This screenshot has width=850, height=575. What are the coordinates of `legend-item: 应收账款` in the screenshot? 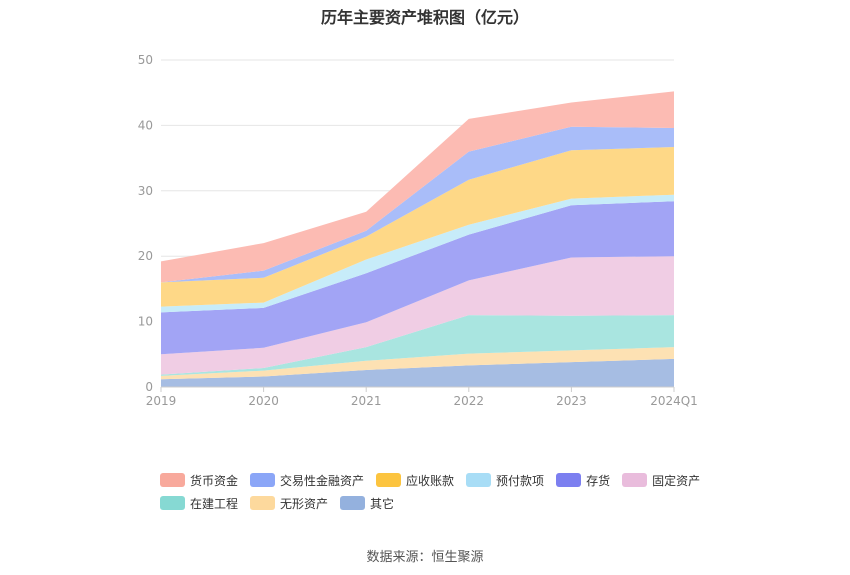 It's located at (415, 480).